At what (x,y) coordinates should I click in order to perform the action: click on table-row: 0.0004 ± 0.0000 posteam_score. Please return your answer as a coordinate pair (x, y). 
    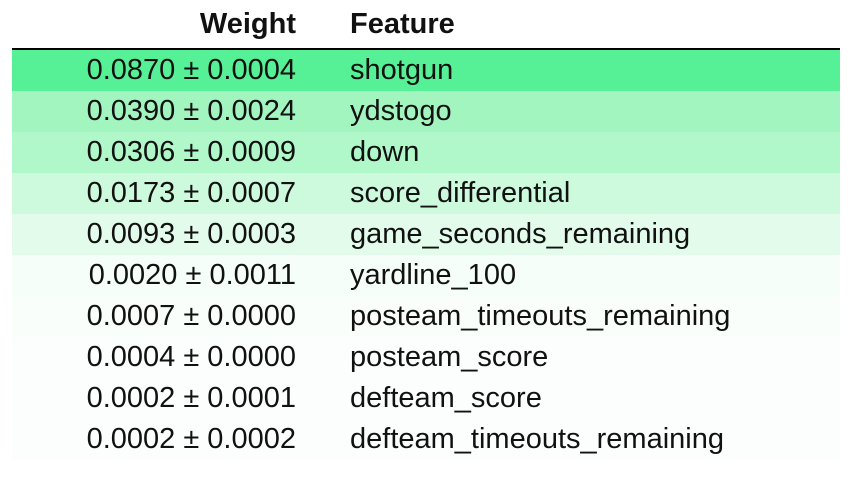
    Looking at the image, I should click on (426, 357).